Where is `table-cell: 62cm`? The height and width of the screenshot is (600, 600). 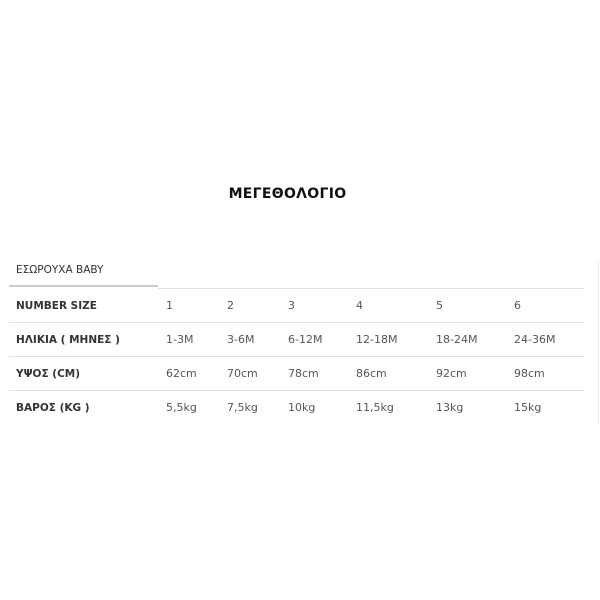
table-cell: 62cm is located at coordinates (196, 373).